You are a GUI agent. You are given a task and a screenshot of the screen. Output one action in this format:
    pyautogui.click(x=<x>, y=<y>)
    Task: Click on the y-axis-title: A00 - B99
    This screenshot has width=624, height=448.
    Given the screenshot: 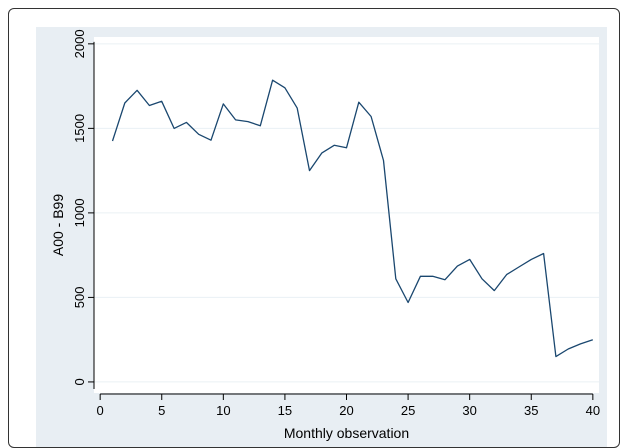 What is the action you would take?
    pyautogui.click(x=58, y=225)
    